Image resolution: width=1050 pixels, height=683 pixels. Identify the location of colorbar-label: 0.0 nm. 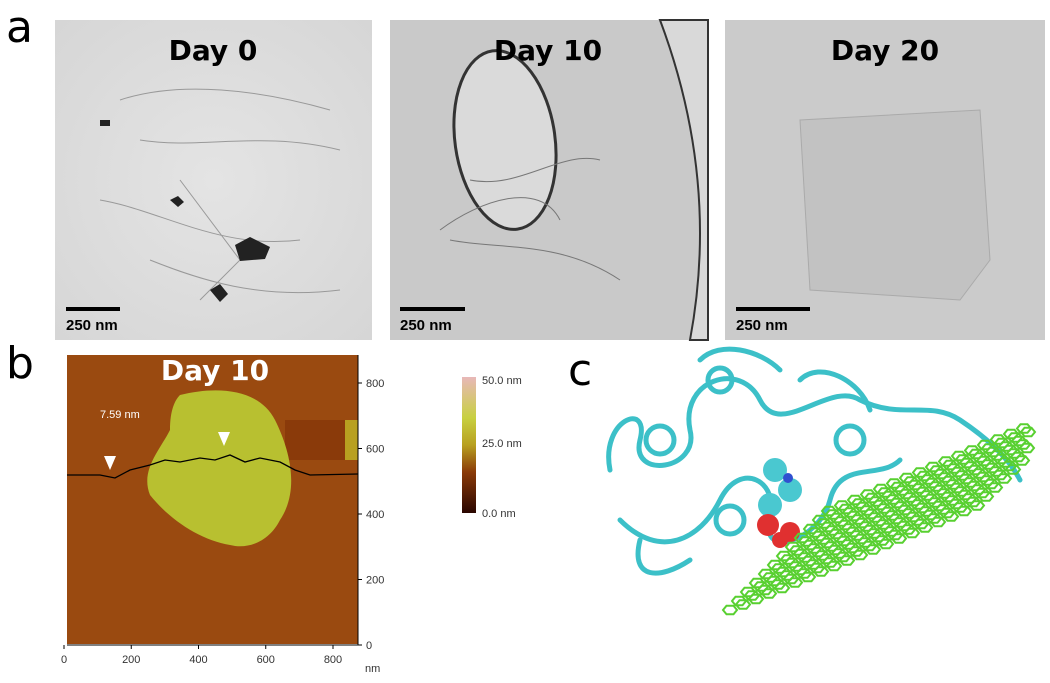
(499, 514).